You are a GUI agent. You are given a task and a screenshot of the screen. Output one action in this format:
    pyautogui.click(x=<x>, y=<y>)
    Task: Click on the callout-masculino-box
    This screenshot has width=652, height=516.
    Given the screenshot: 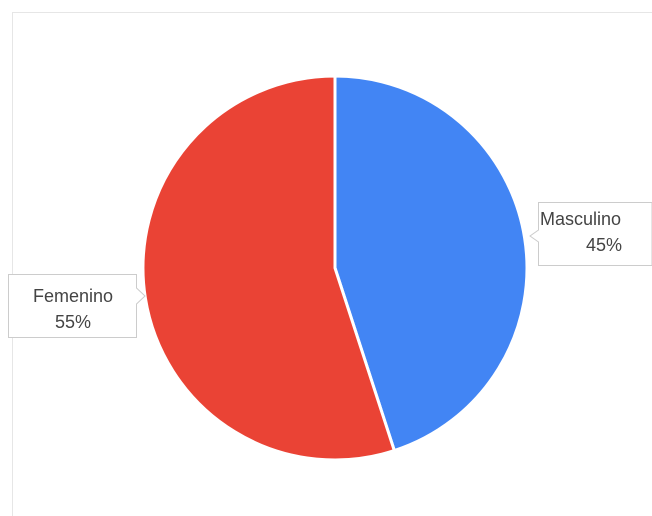 What is the action you would take?
    pyautogui.click(x=590, y=234)
    